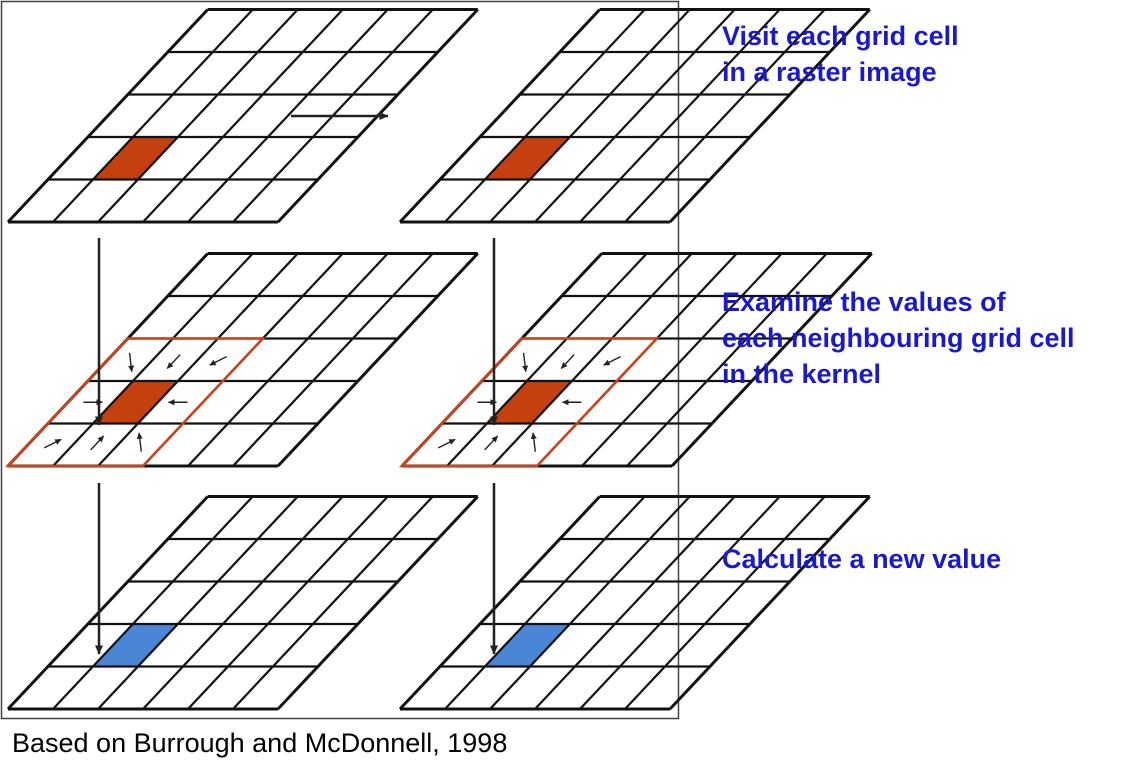 The image size is (1138, 771). Describe the element at coordinates (840, 54) in the screenshot. I see `step-visit-label: Visit each grid cell in a raster image` at that location.